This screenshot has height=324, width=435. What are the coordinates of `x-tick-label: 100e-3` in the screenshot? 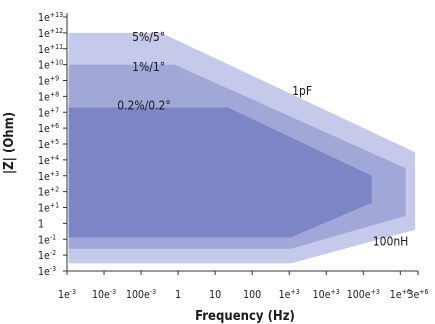 It's located at (141, 294).